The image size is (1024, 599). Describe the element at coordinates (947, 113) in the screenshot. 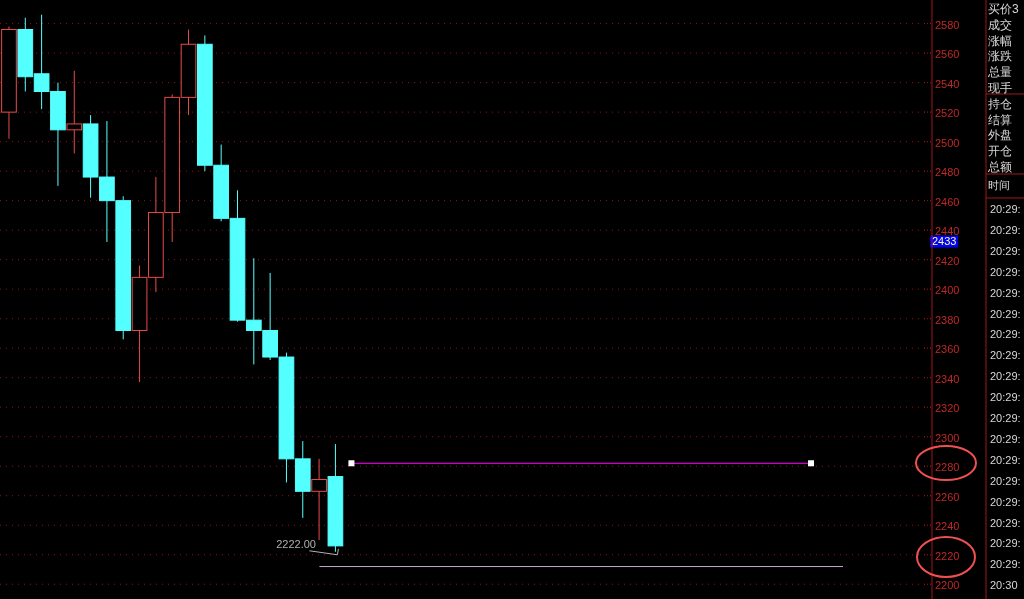

I see `y-tick-label: 2520` at that location.